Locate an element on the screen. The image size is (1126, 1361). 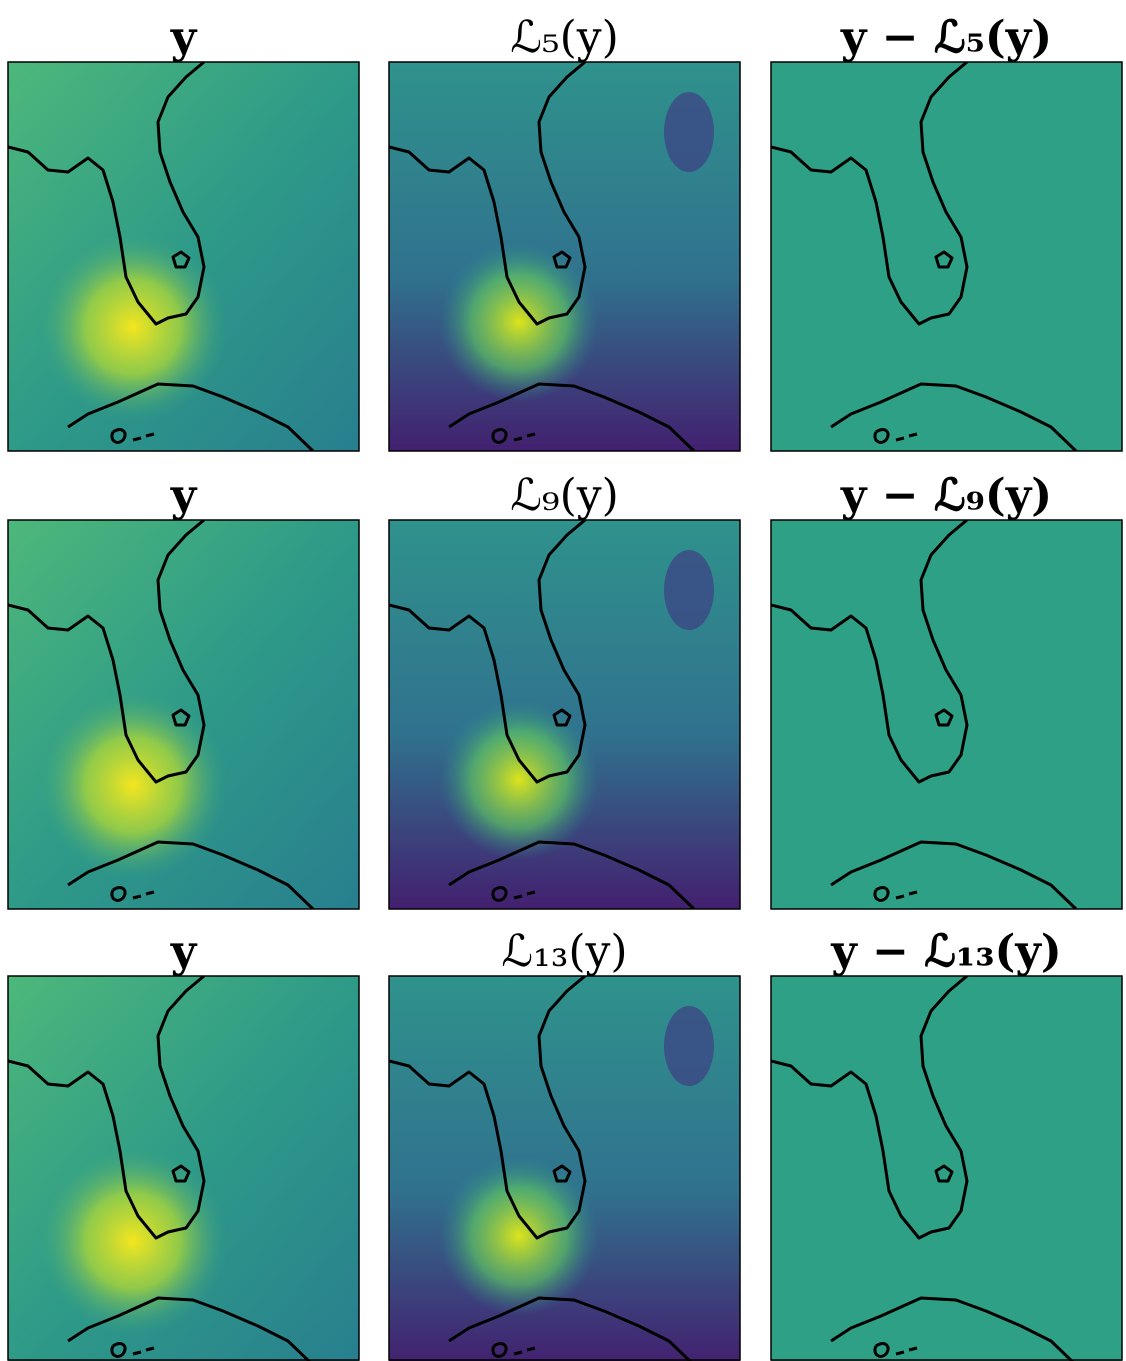
panel-title: y − ℒ₅(y) is located at coordinates (946, 37).